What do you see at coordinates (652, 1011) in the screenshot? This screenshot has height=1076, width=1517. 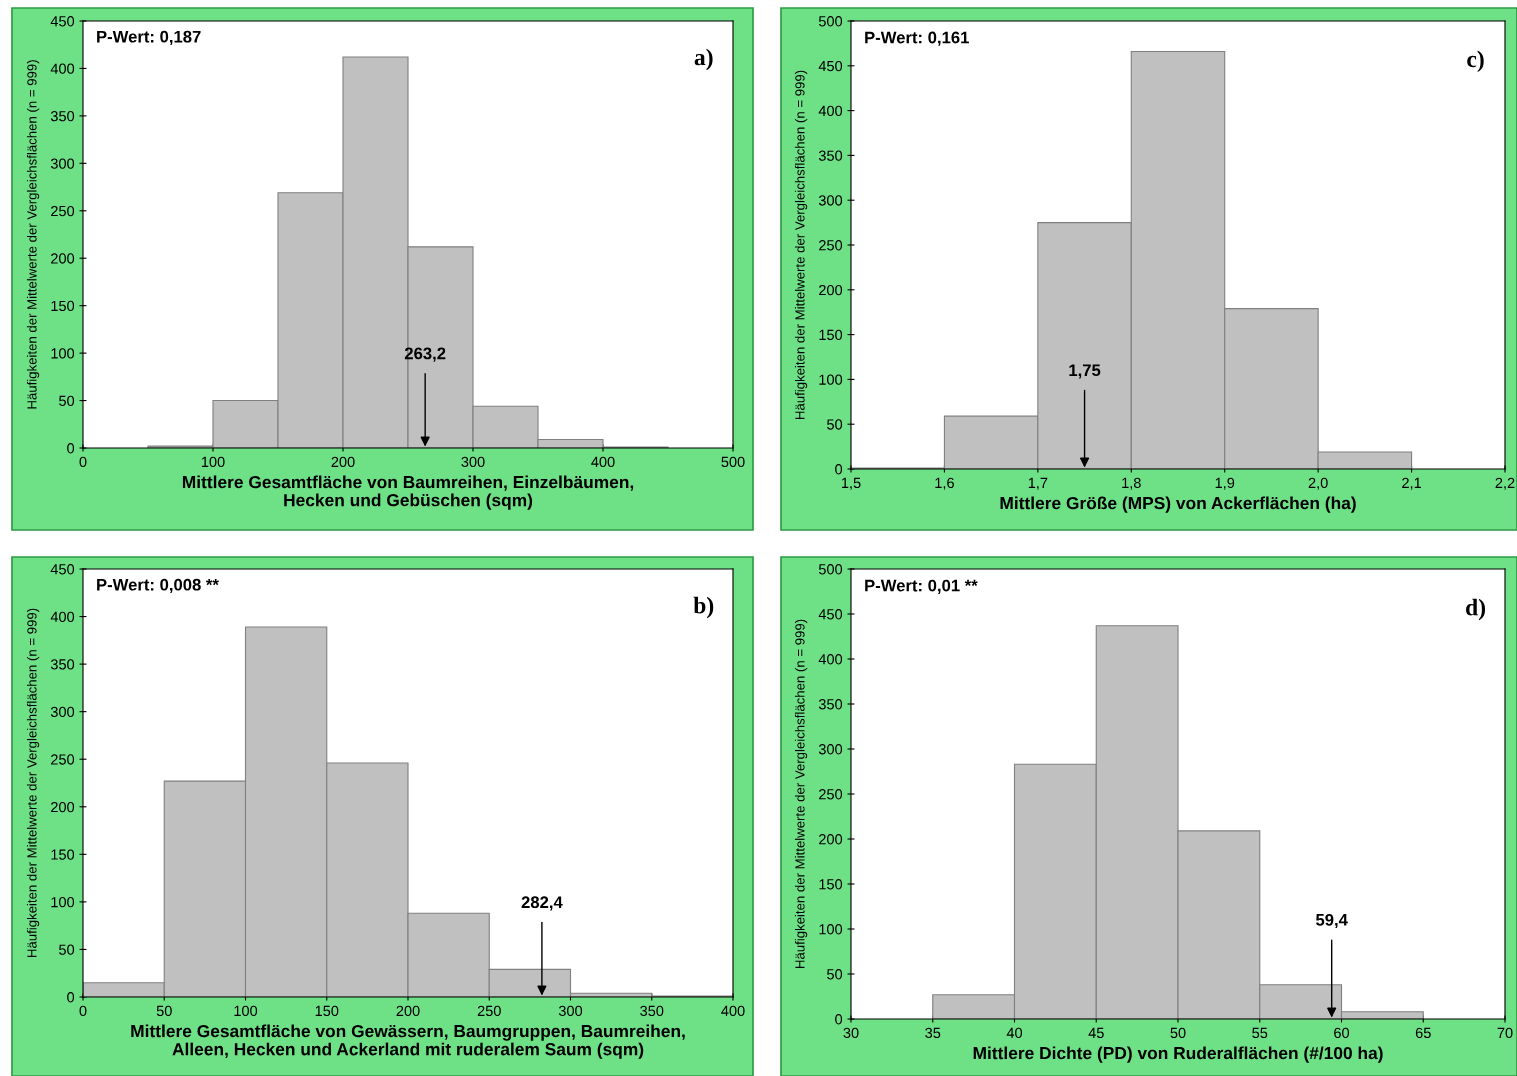 I see `x-tick-label: 350` at bounding box center [652, 1011].